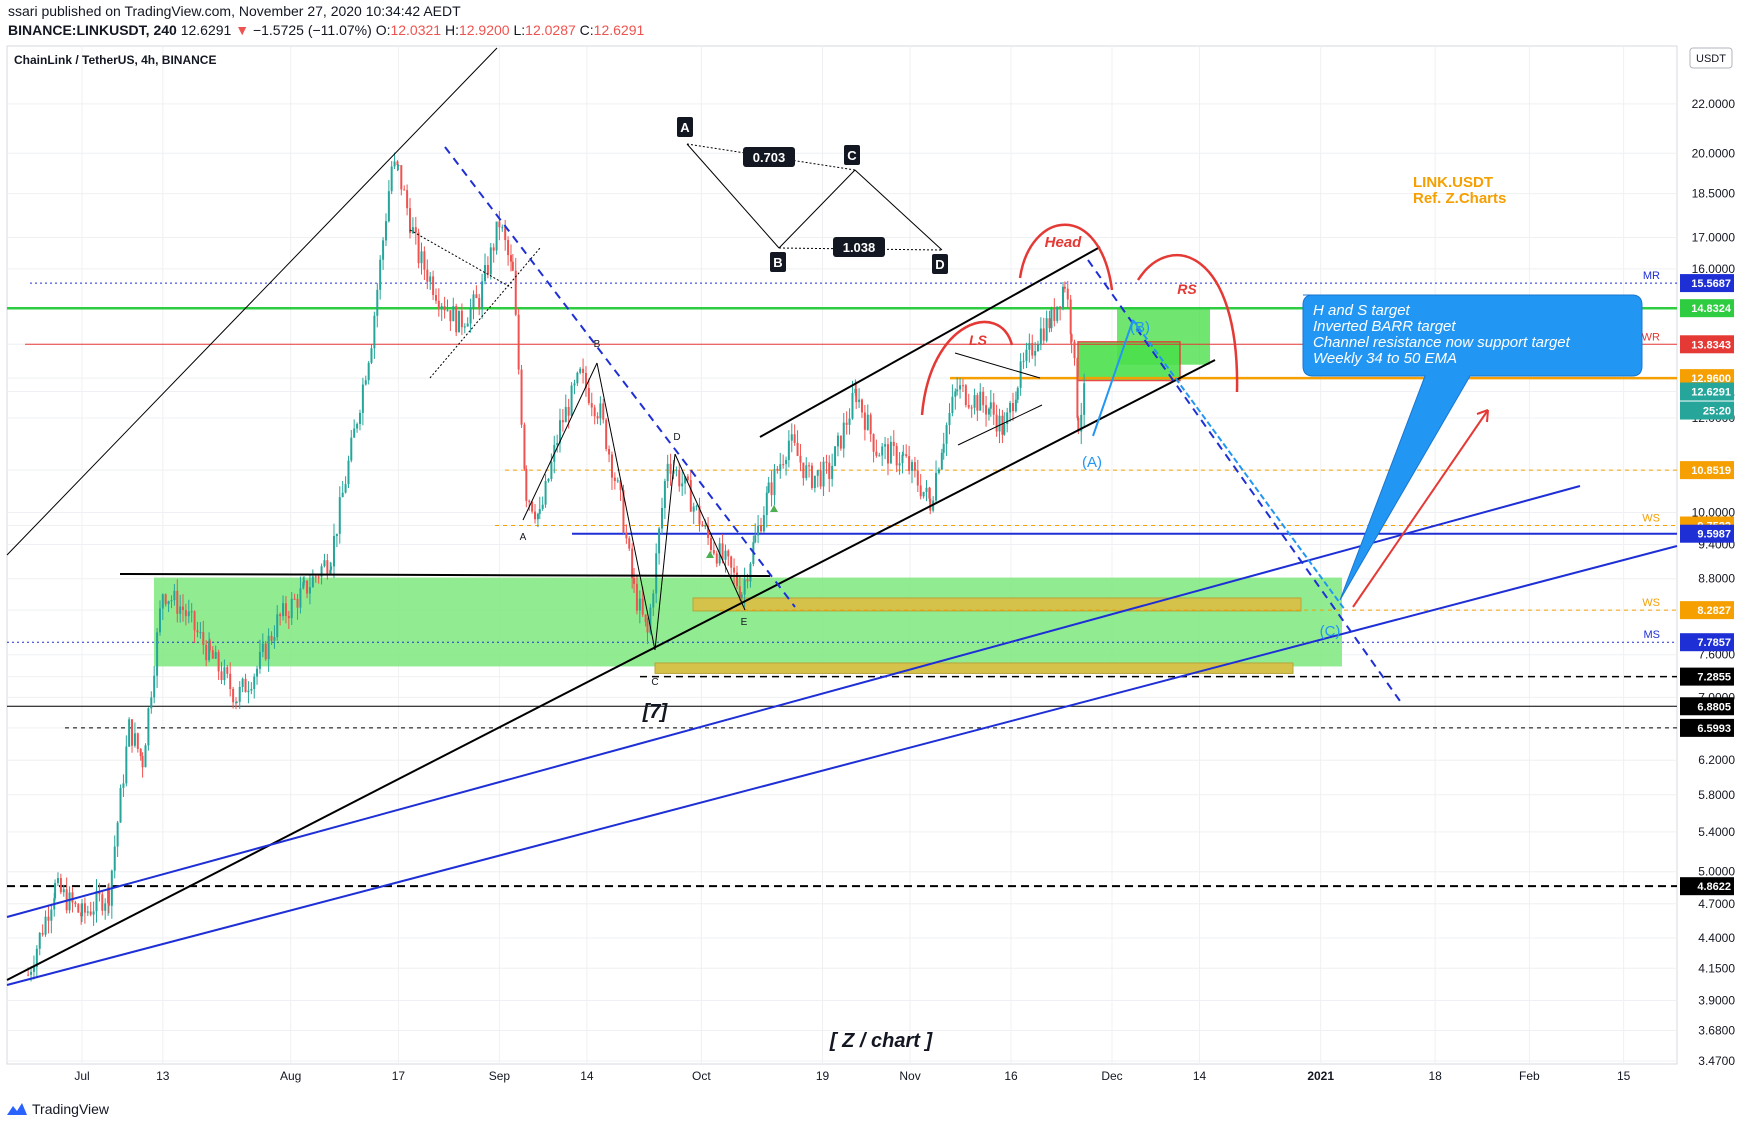  Describe the element at coordinates (859, 247) in the screenshot. I see `ratio-bd: 1.038` at that location.